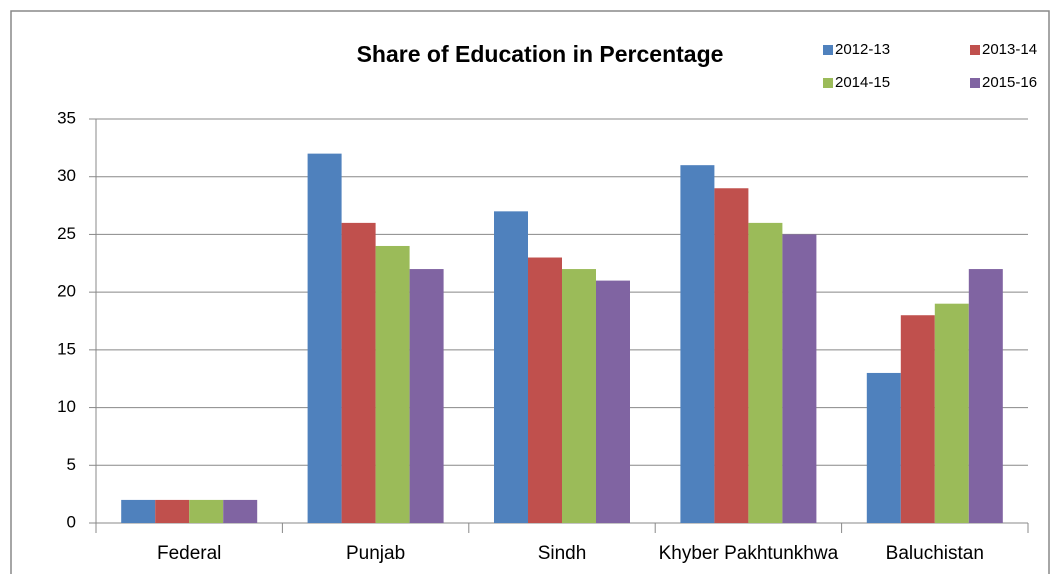  I want to click on y-tick-label: 30, so click(66, 175).